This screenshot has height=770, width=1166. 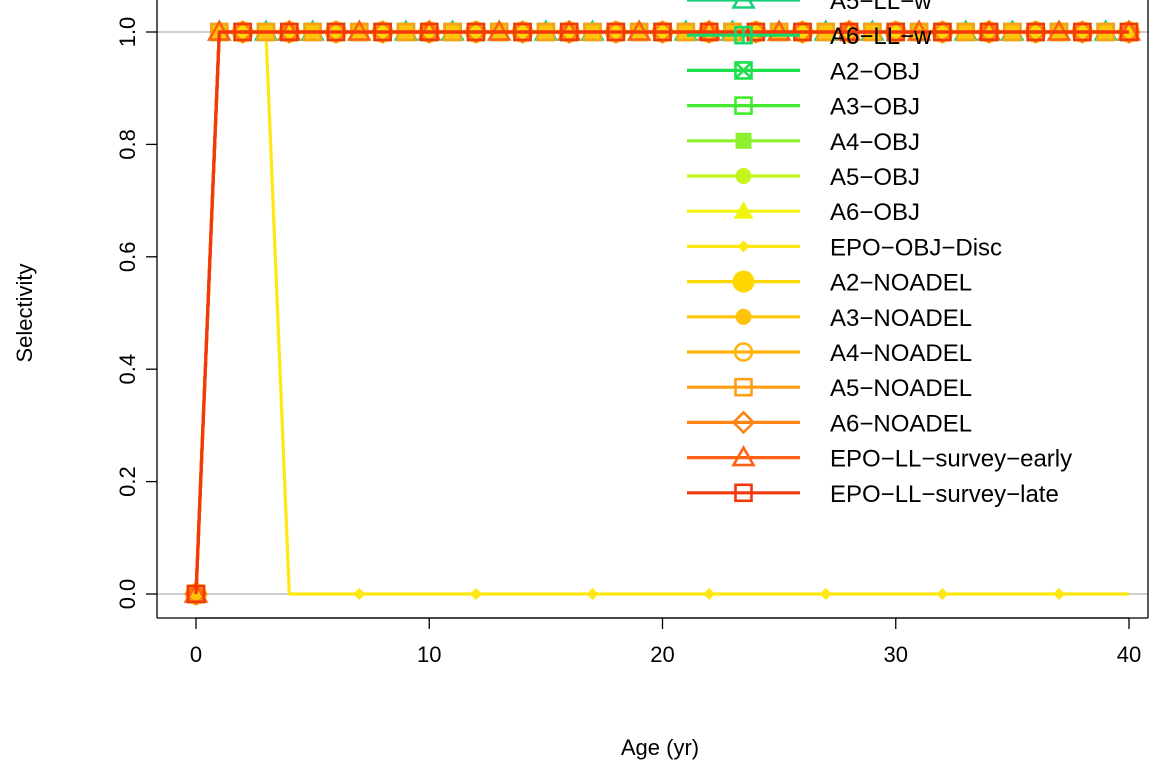 I want to click on legend-label-10: A4−NOADEL, so click(x=901, y=353).